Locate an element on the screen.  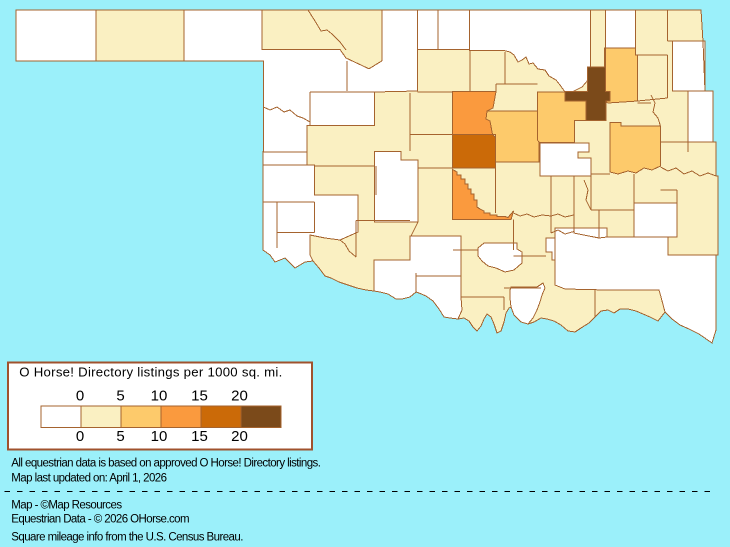
svg-text: Map - ©Map Resources is located at coordinates (66, 506).